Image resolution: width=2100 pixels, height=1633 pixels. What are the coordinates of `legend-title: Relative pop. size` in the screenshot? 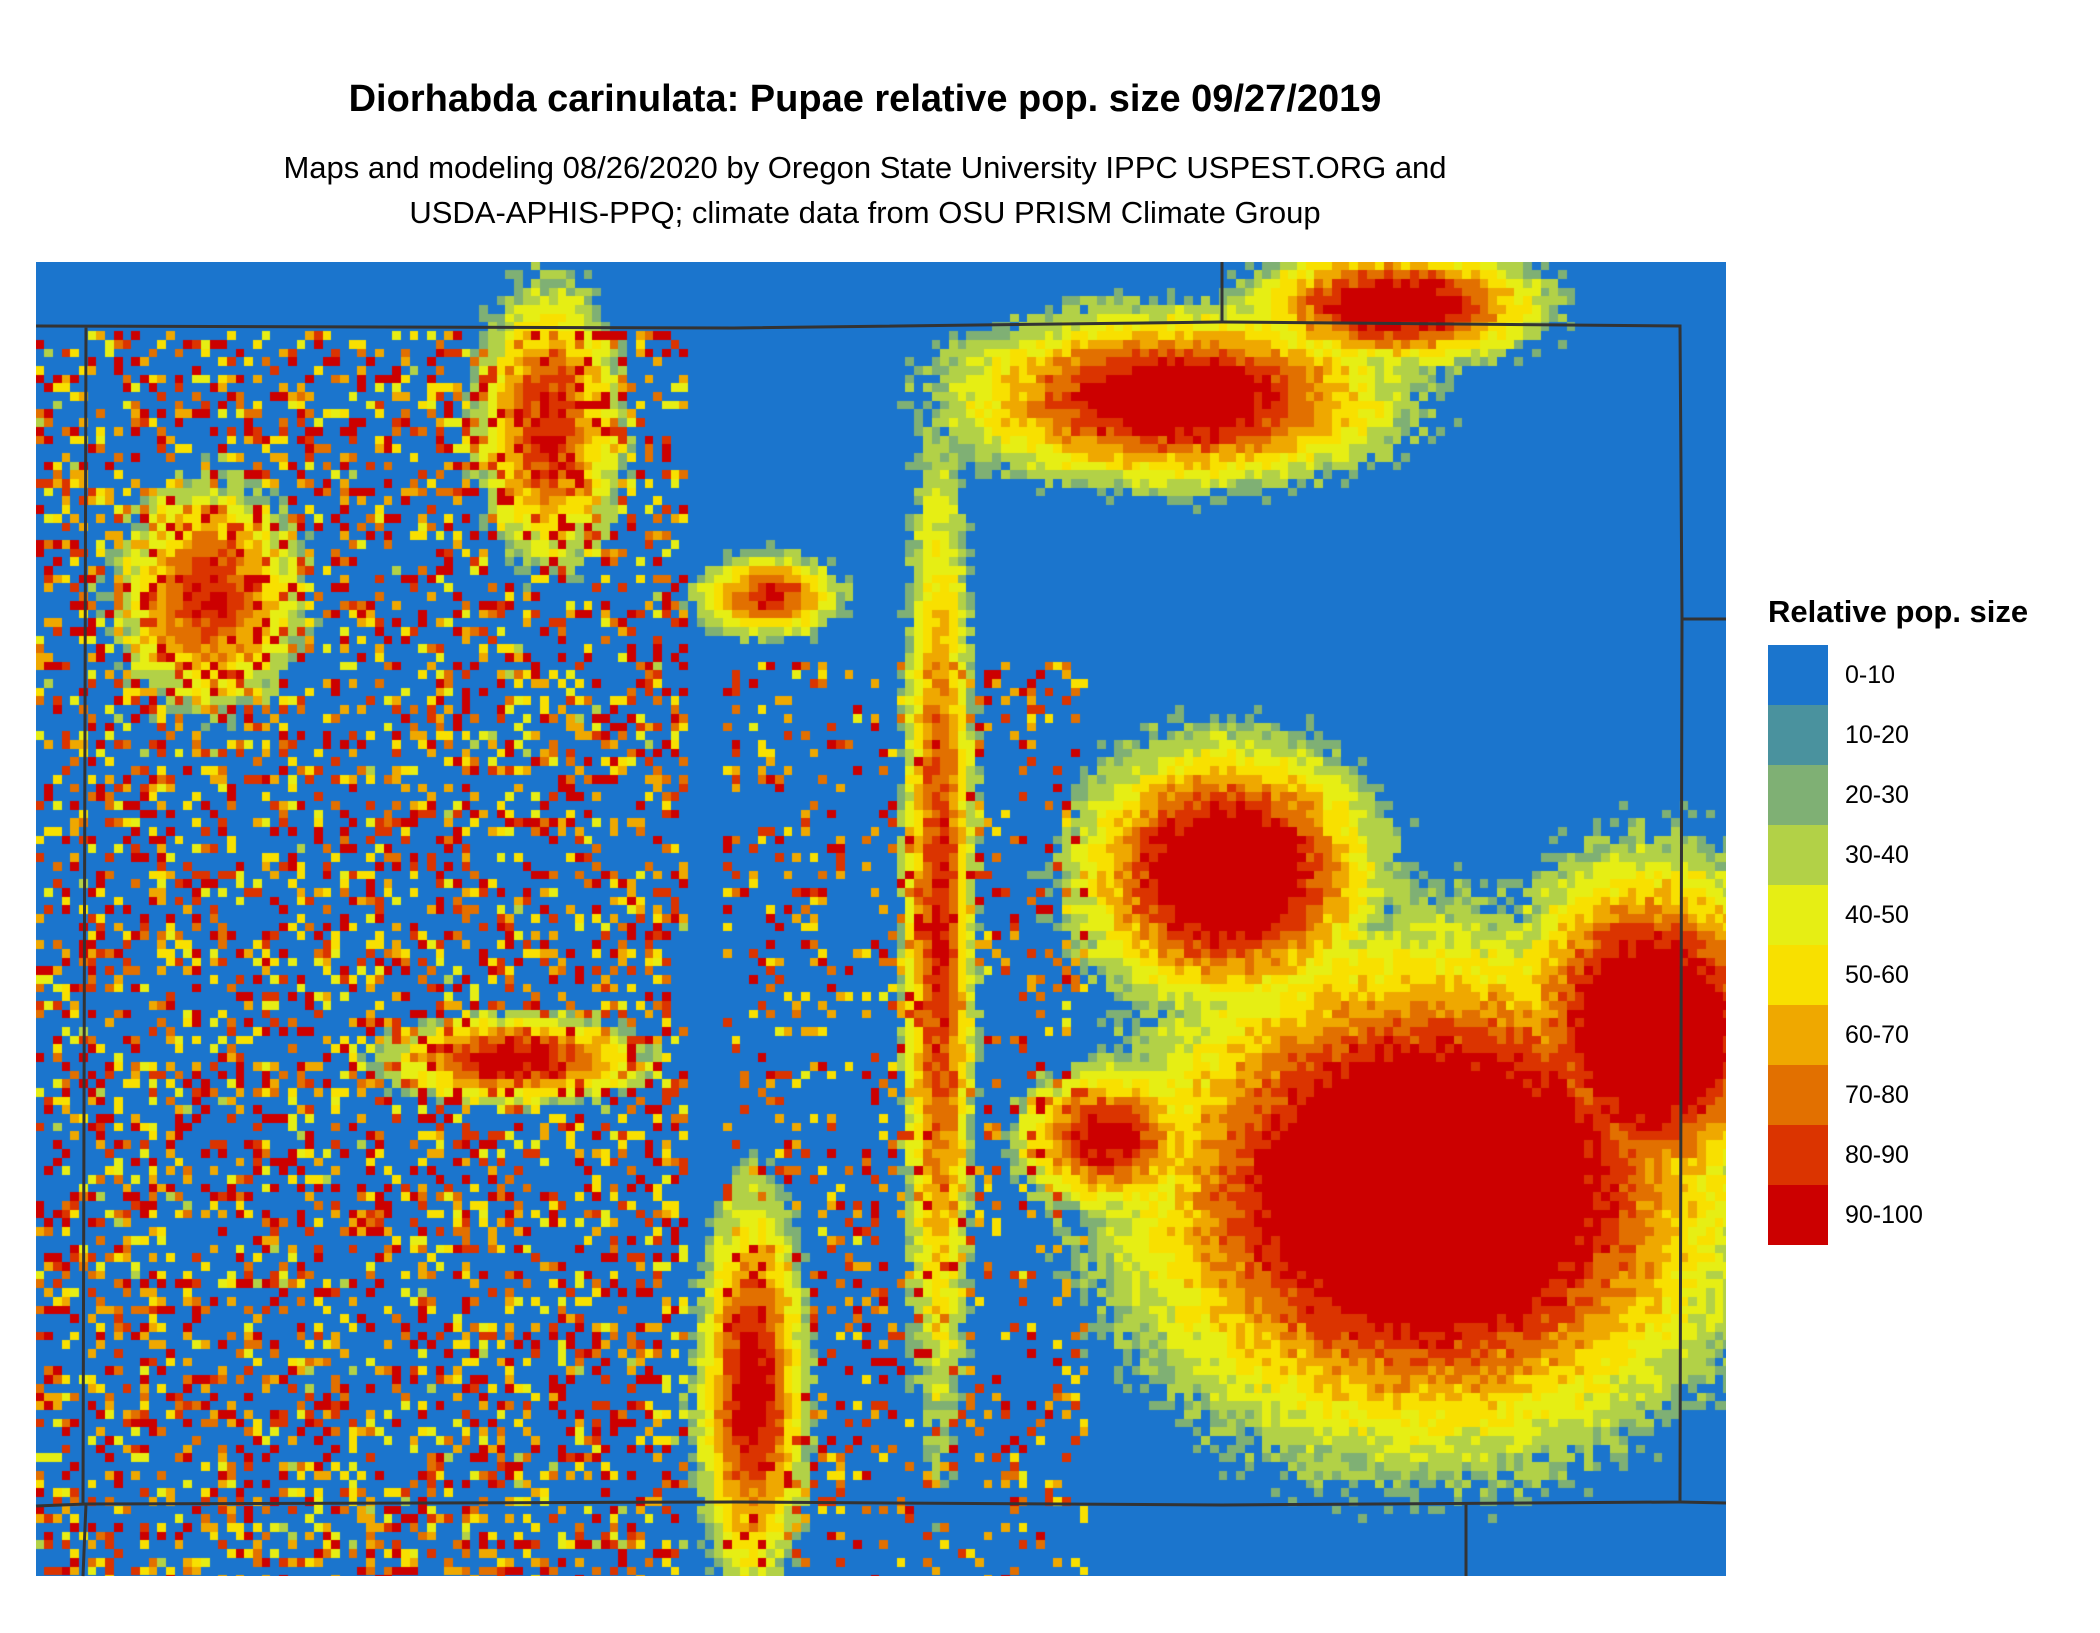 It's located at (1898, 611).